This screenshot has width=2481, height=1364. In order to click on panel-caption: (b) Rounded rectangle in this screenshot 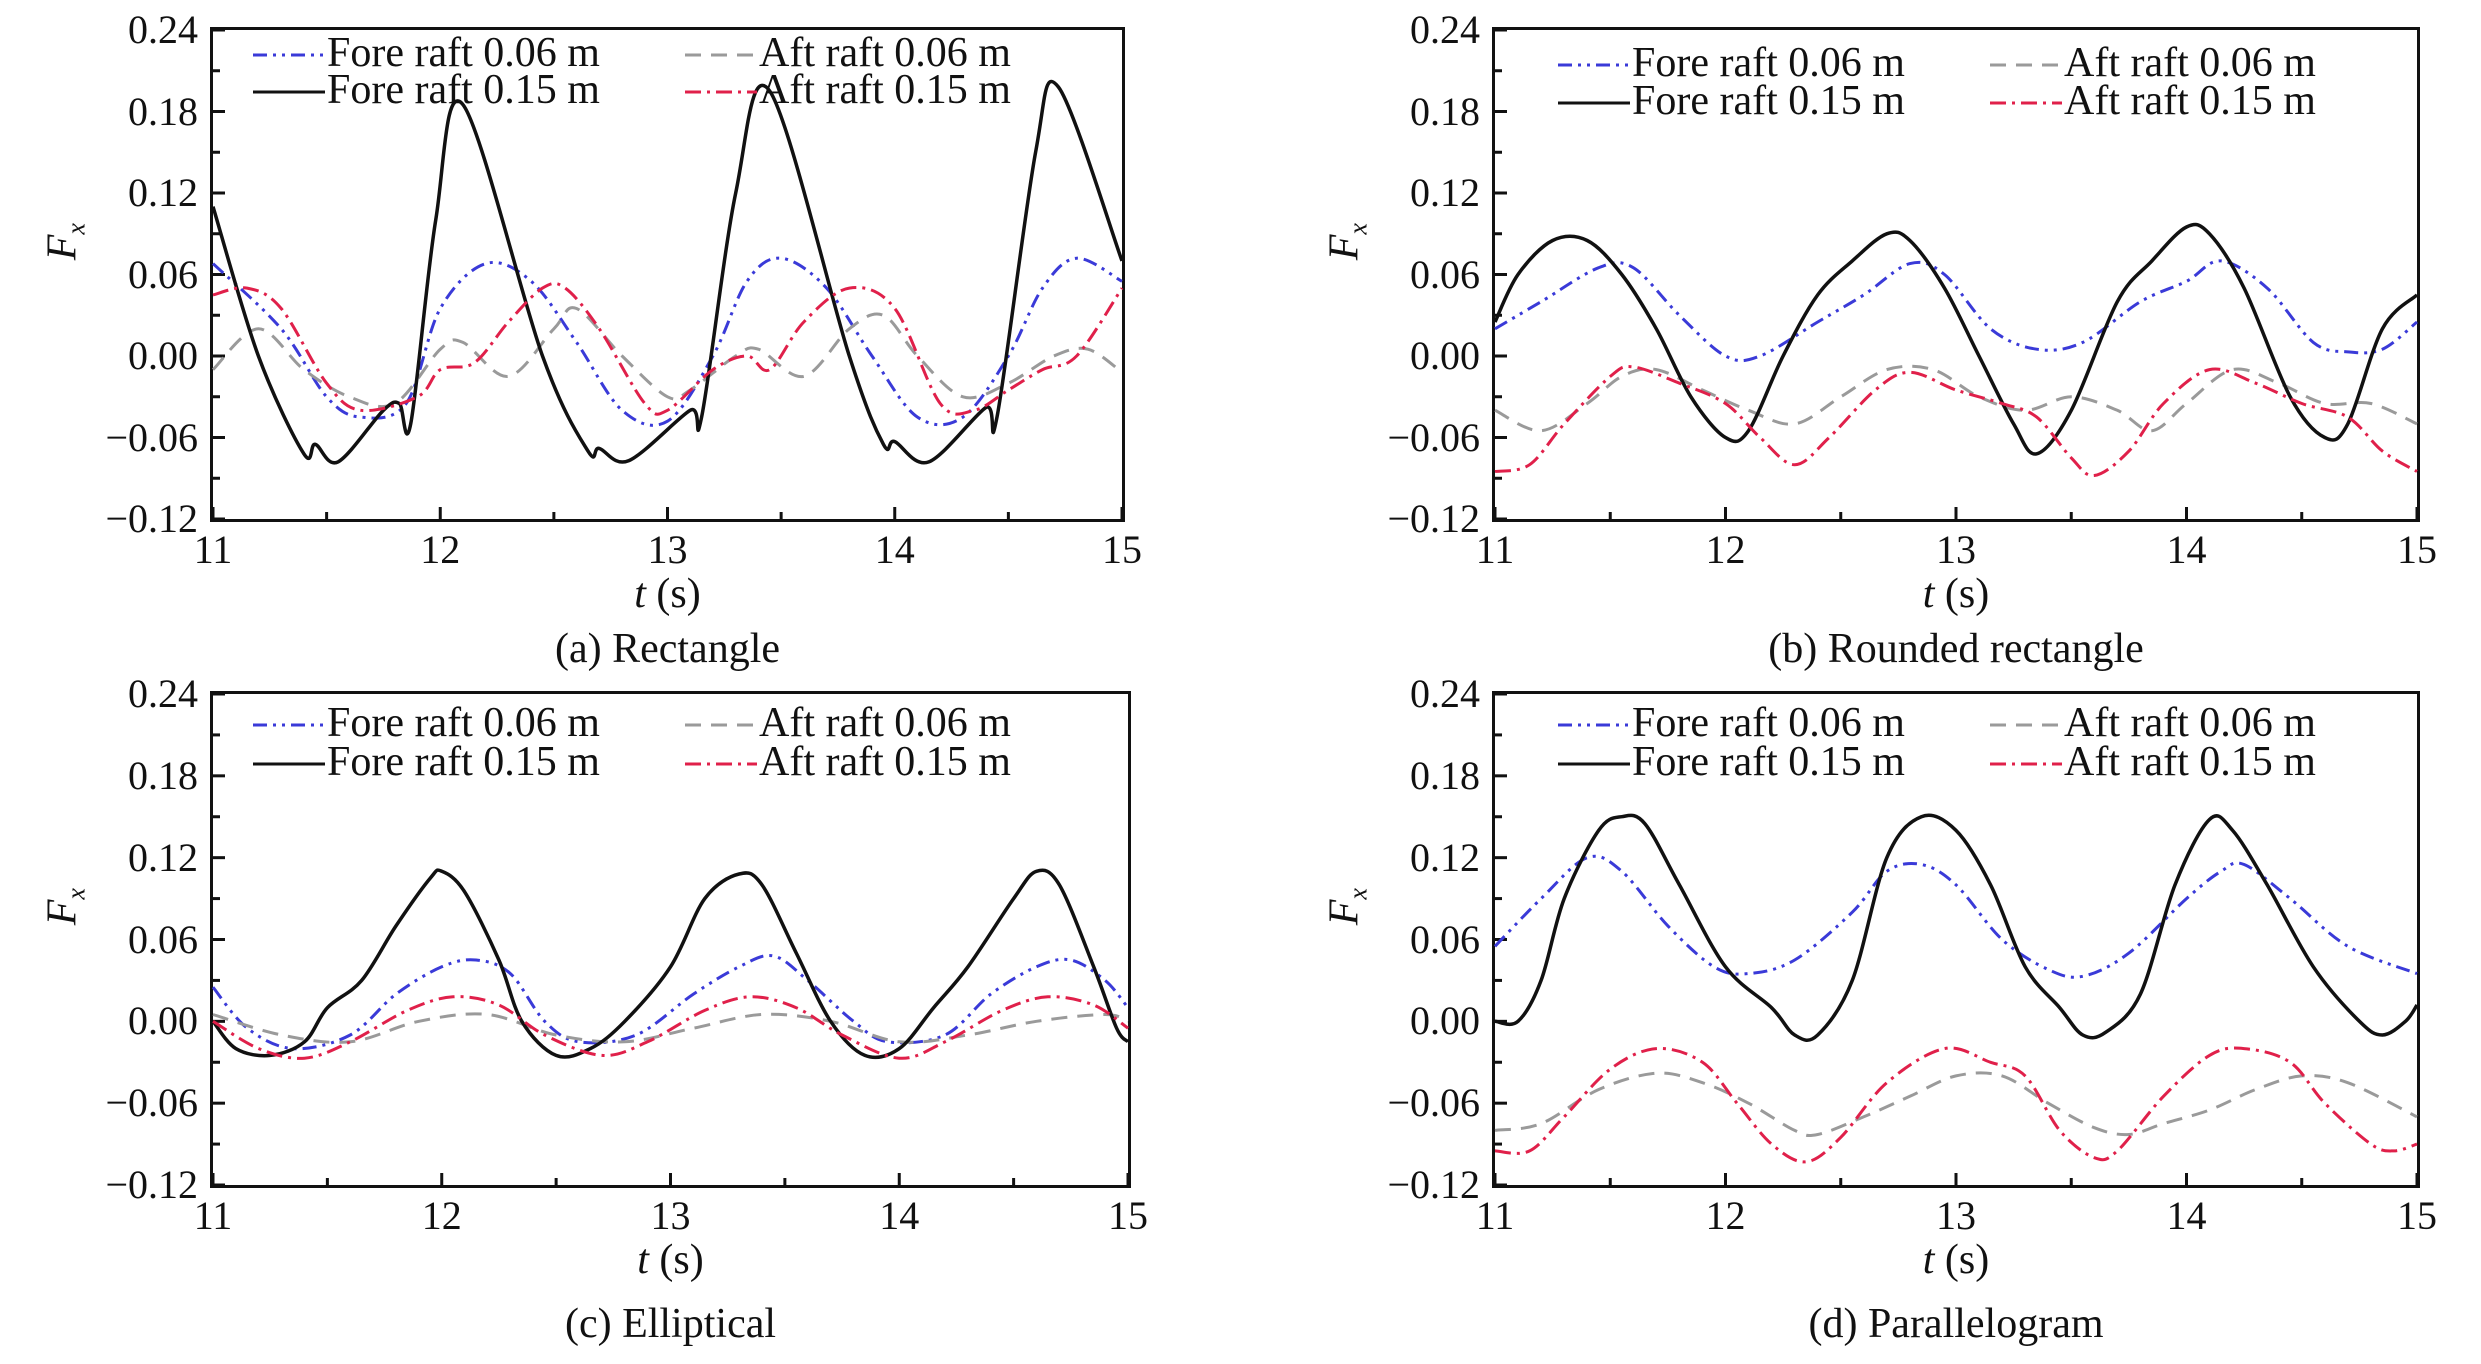, I will do `click(1956, 649)`.